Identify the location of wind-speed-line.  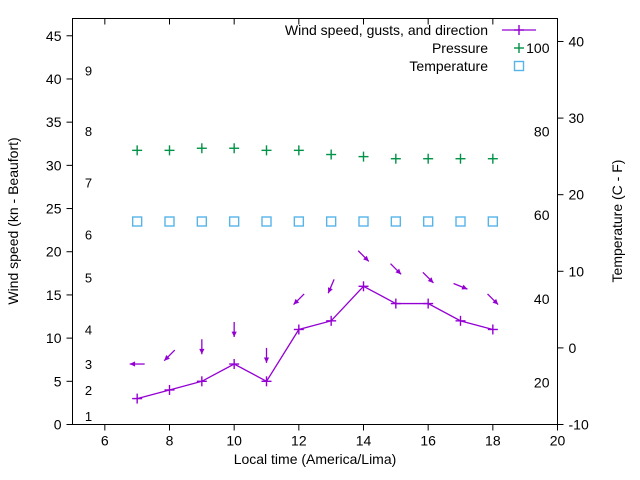
(315, 342).